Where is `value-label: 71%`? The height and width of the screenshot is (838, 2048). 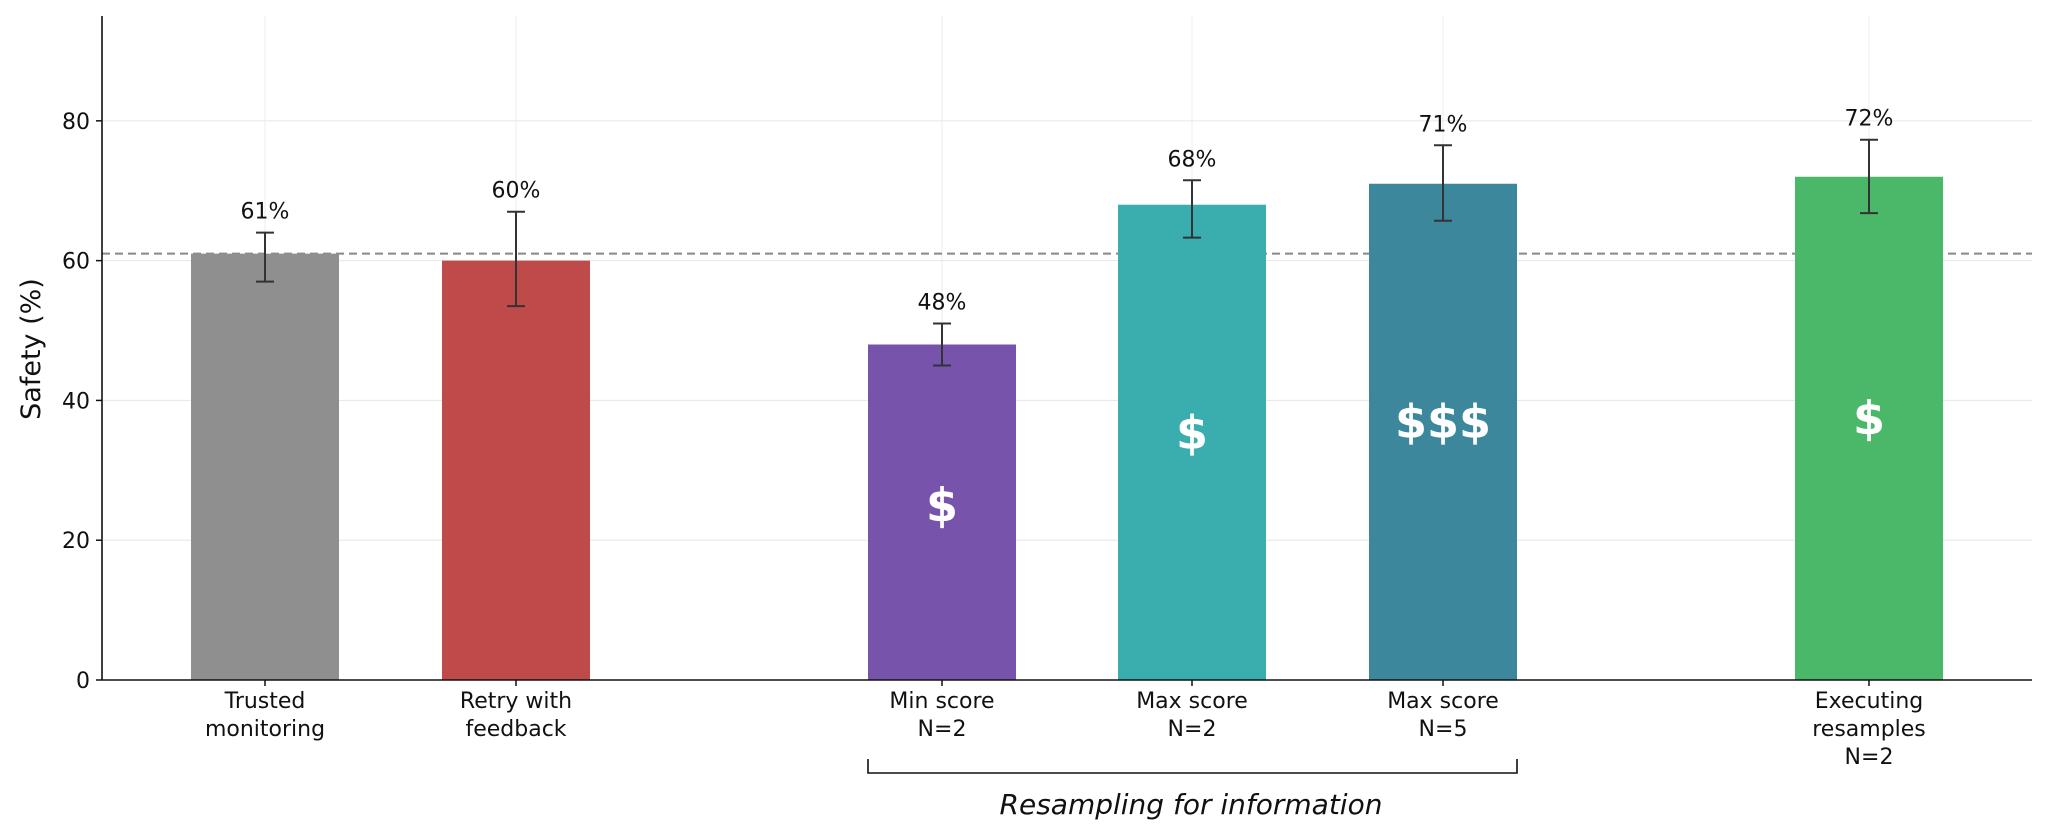 value-label: 71% is located at coordinates (1443, 124).